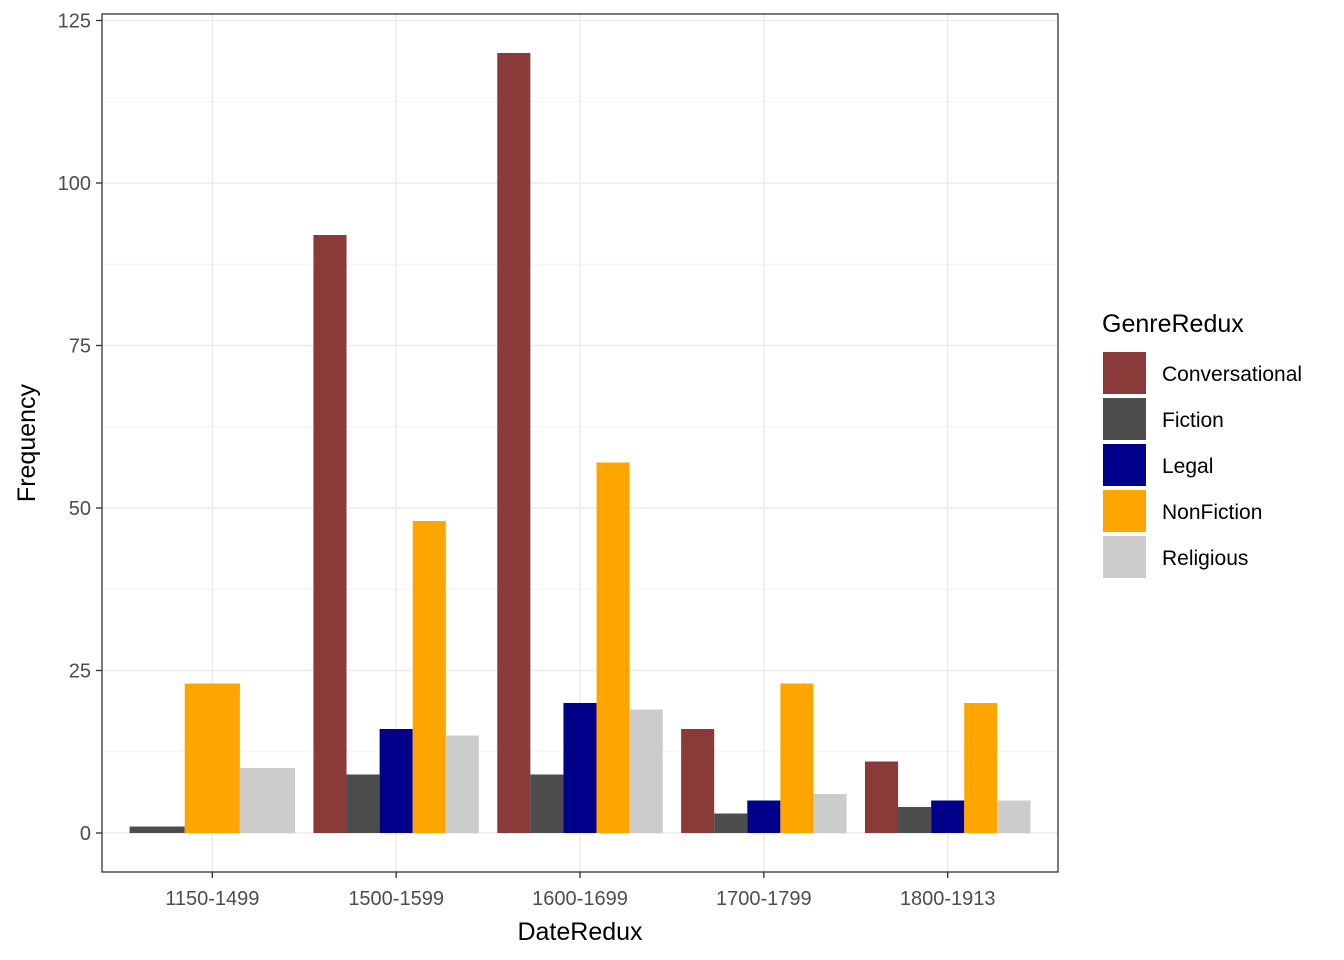 This screenshot has height=960, width=1344. I want to click on legend-title: GenreRedux, so click(1173, 324).